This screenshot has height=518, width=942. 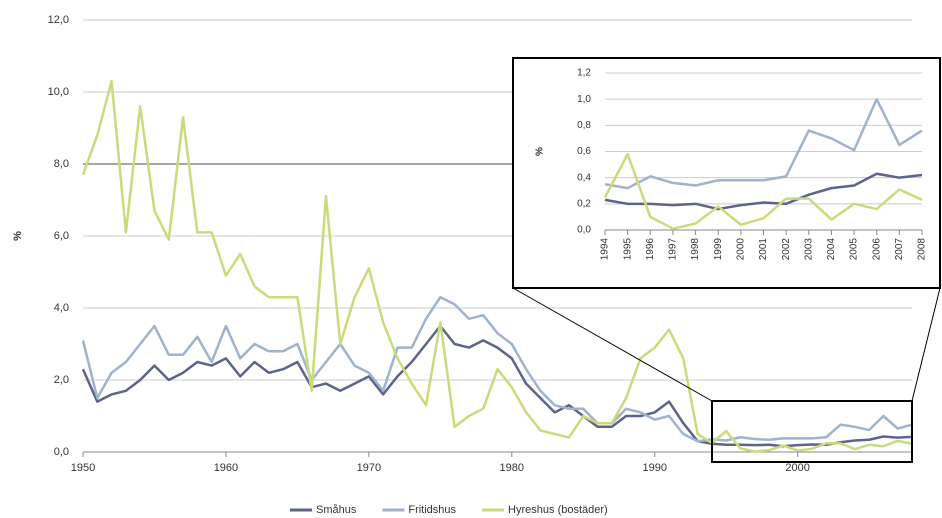 I want to click on legend-label: Småhus, so click(x=336, y=510).